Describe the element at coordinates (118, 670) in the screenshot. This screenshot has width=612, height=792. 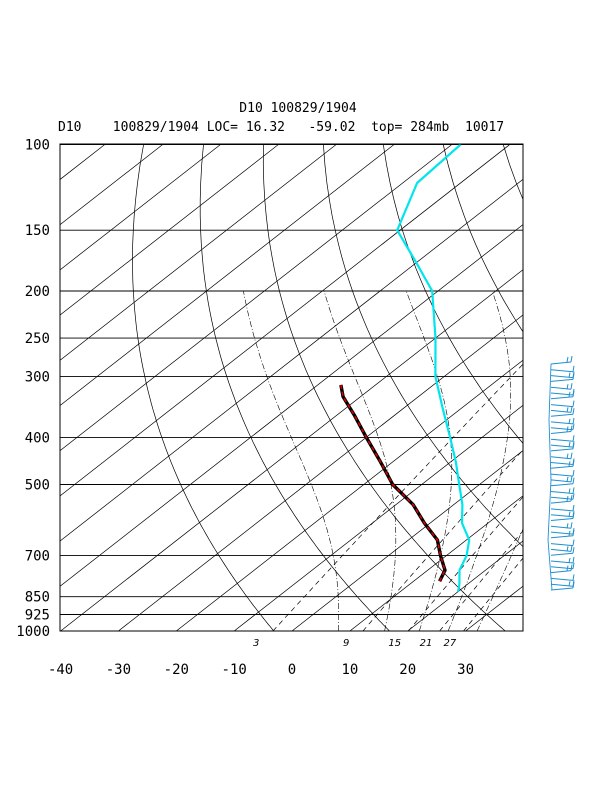
I see `temperature-tick-label: -30` at that location.